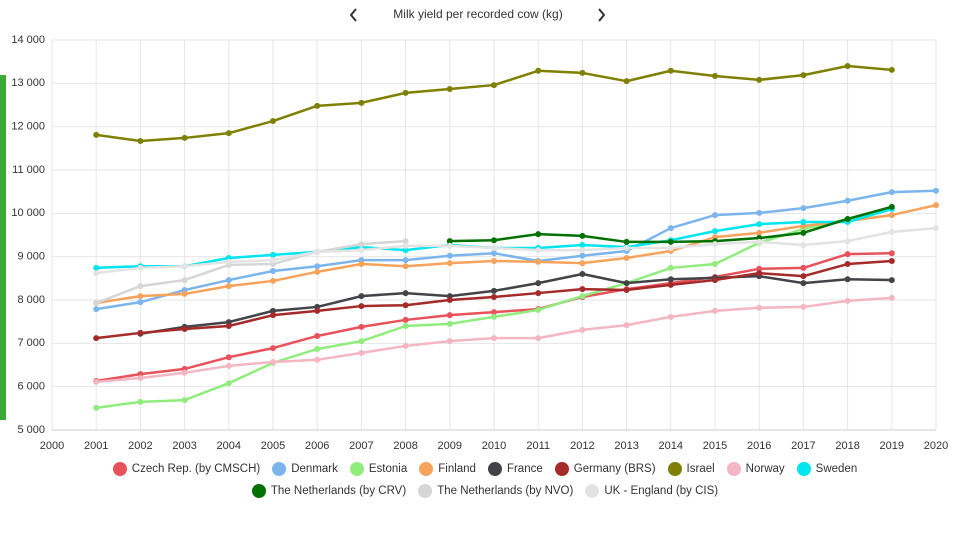 This screenshot has width=971, height=545. Describe the element at coordinates (3, 247) in the screenshot. I see `side-bar` at that location.